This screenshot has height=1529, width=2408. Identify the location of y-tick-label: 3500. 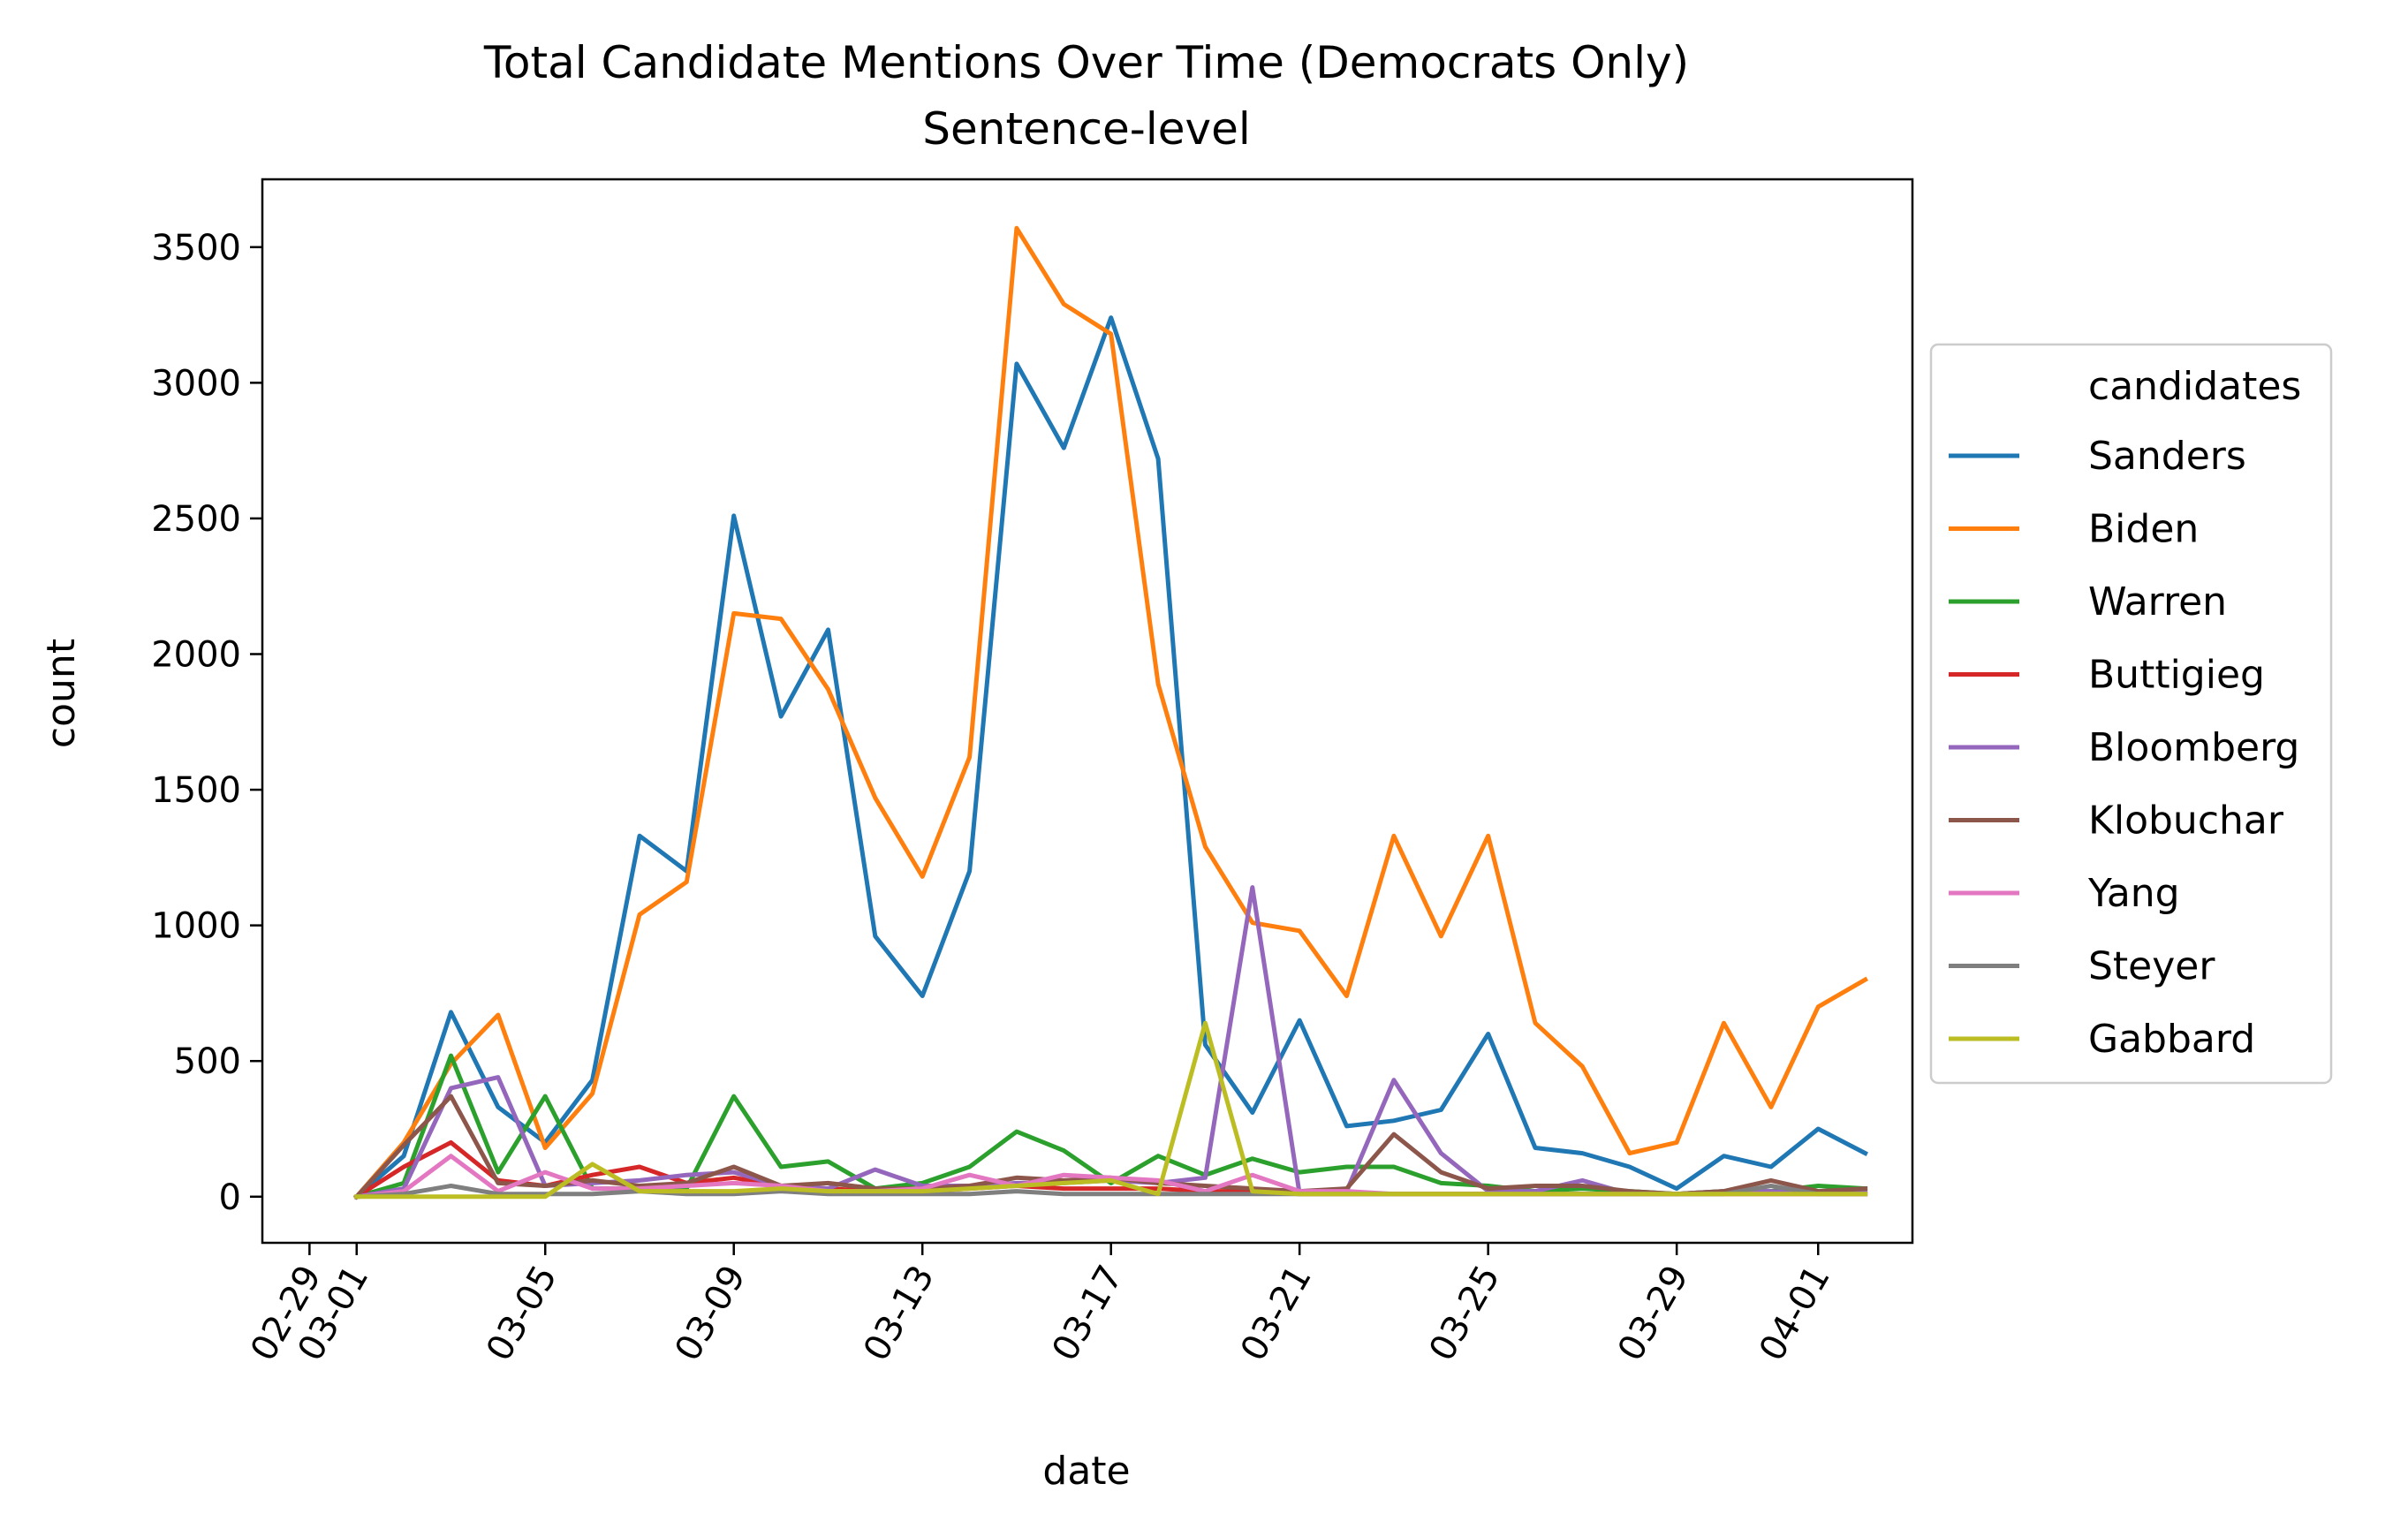
(196, 249).